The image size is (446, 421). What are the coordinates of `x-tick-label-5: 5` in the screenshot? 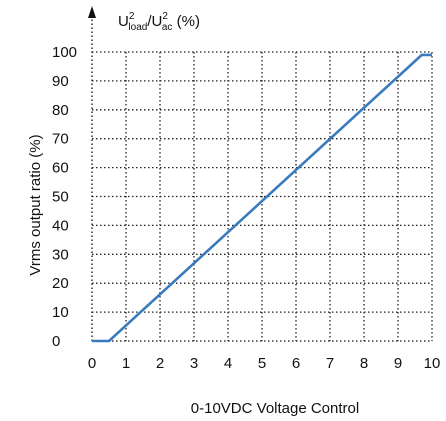 It's located at (262, 363).